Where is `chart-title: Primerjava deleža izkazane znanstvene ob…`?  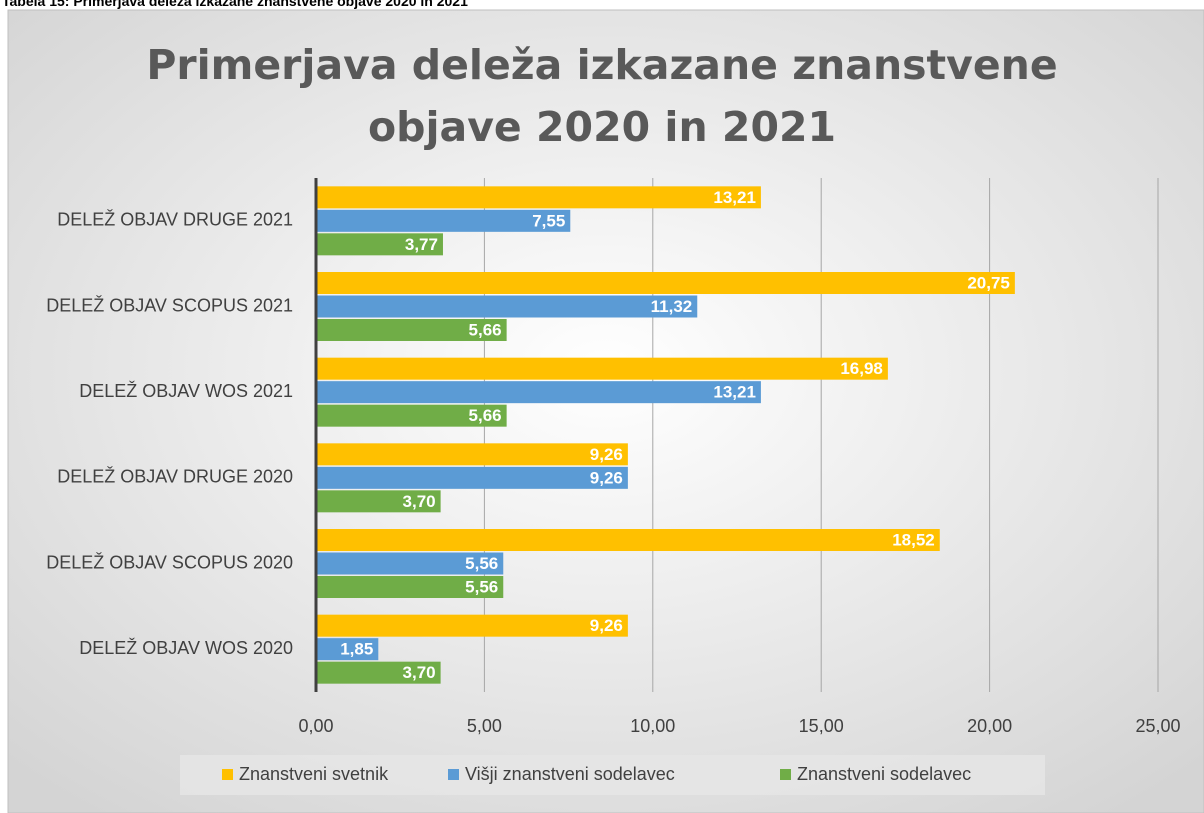
chart-title: Primerjava deleža izkazane znanstvene ob… is located at coordinates (602, 96).